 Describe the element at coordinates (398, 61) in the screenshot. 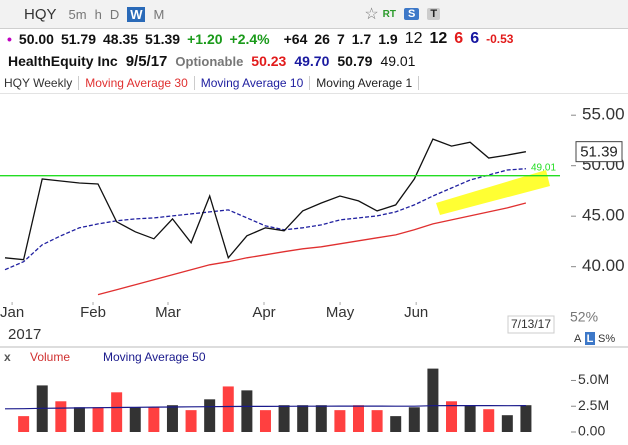

I see `level-value: 49.01` at that location.